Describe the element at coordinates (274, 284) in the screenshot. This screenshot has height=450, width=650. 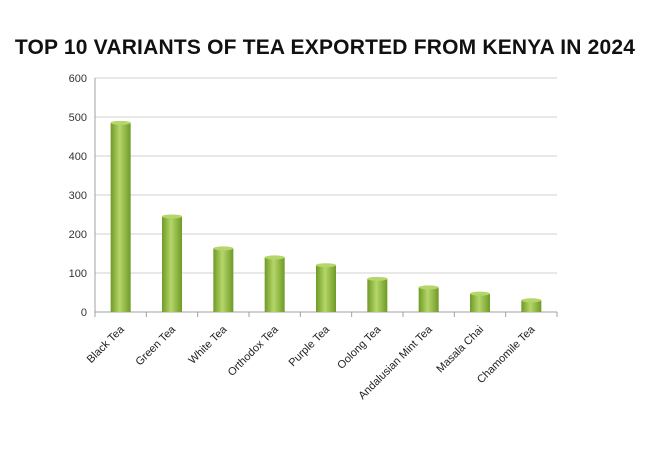
I see `bar-orthodox-tea` at that location.